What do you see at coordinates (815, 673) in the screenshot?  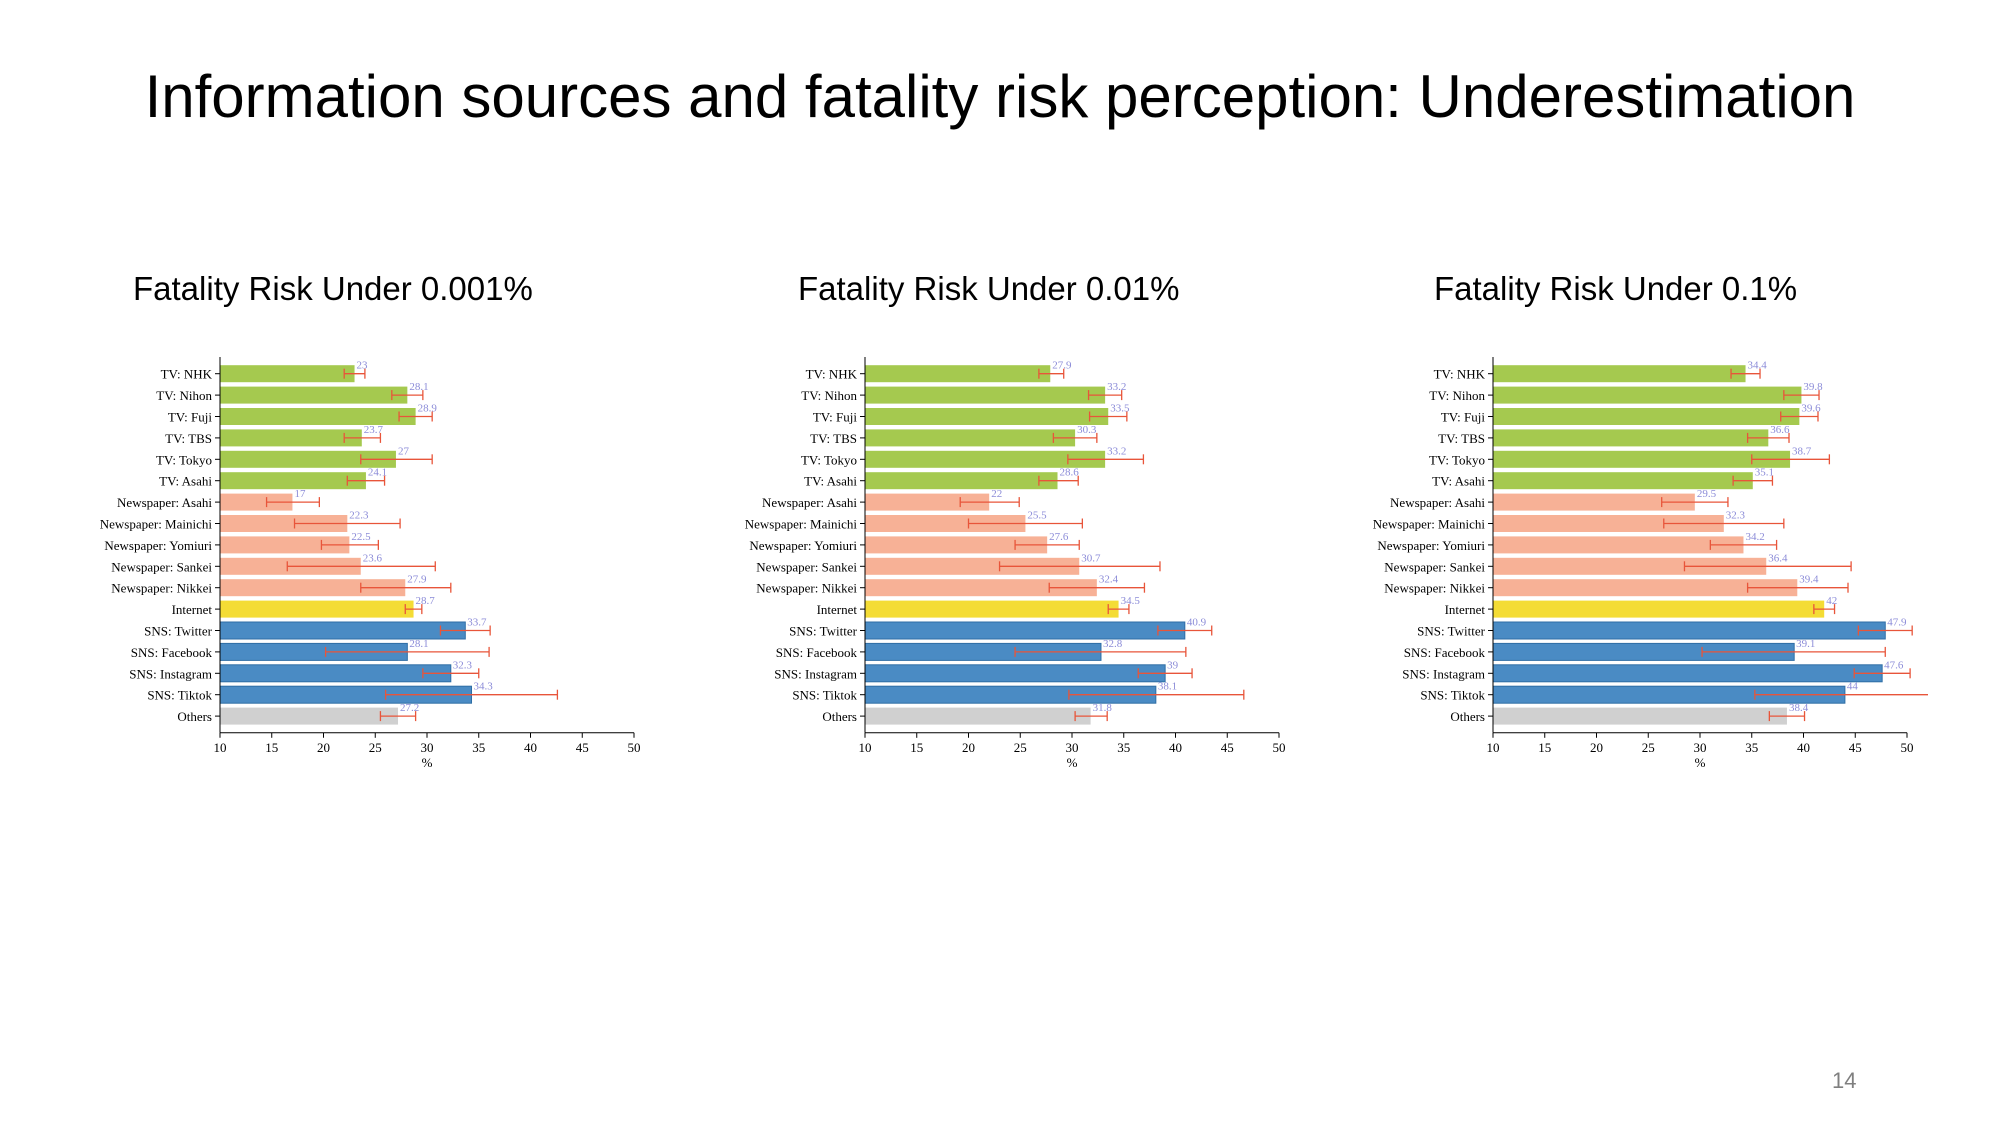 I see `category-label: SNS: Instagram` at bounding box center [815, 673].